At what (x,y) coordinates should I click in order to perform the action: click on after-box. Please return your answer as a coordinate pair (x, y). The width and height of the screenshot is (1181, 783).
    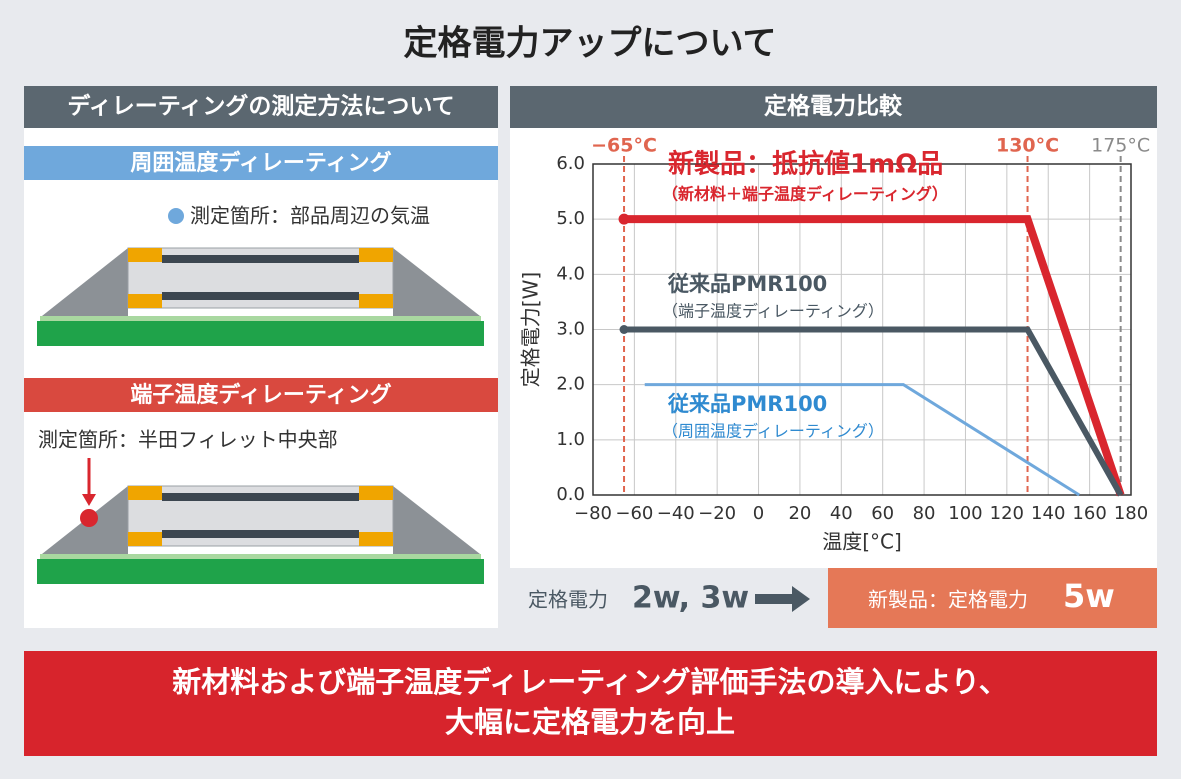
    Looking at the image, I should click on (992, 598).